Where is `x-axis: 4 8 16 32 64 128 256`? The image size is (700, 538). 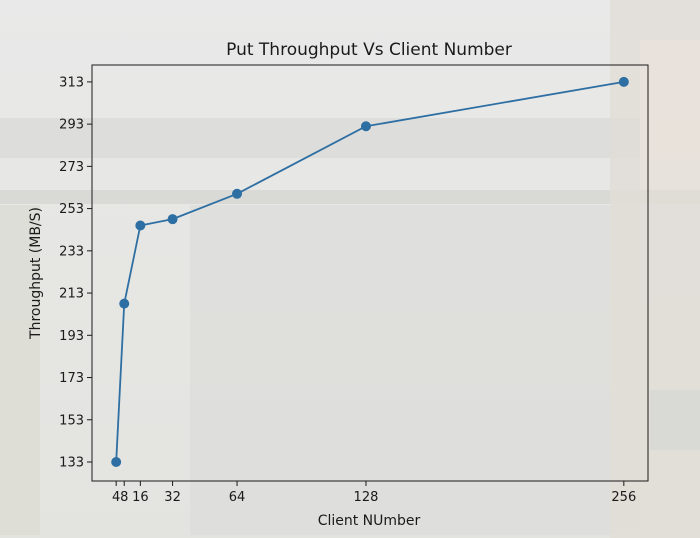 x-axis: 4 8 16 32 64 128 256 is located at coordinates (374, 493).